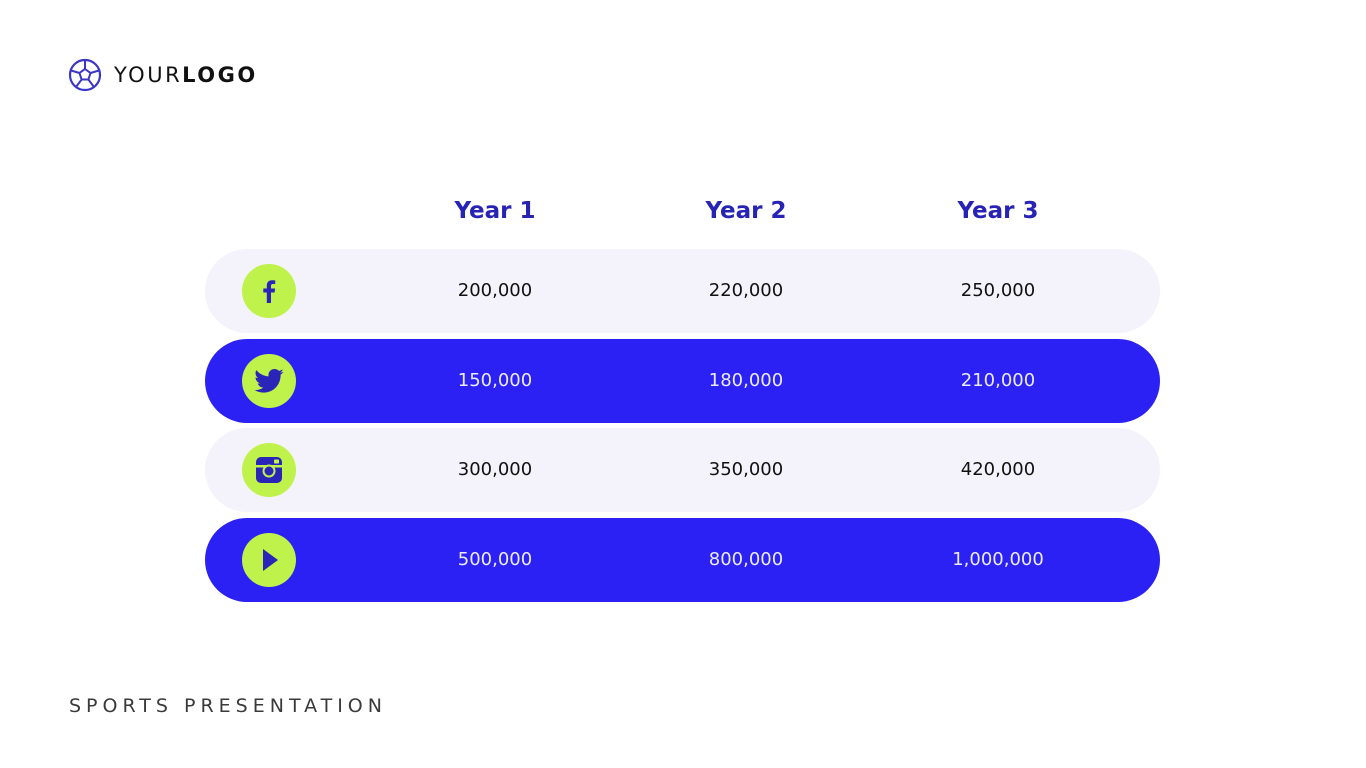  What do you see at coordinates (495, 380) in the screenshot?
I see `cell-twitter-year-1: 150,000` at bounding box center [495, 380].